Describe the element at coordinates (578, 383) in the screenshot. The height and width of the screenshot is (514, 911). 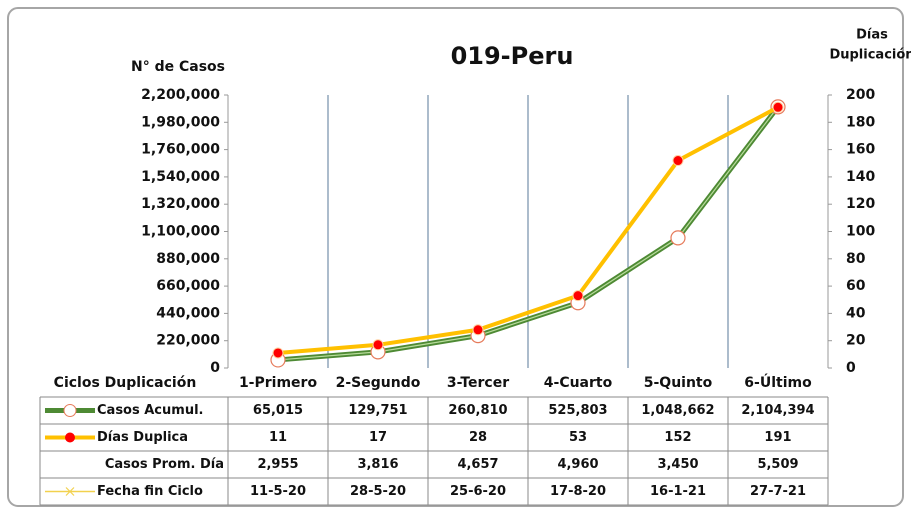
I see `category-label: 4-Cuarto` at that location.